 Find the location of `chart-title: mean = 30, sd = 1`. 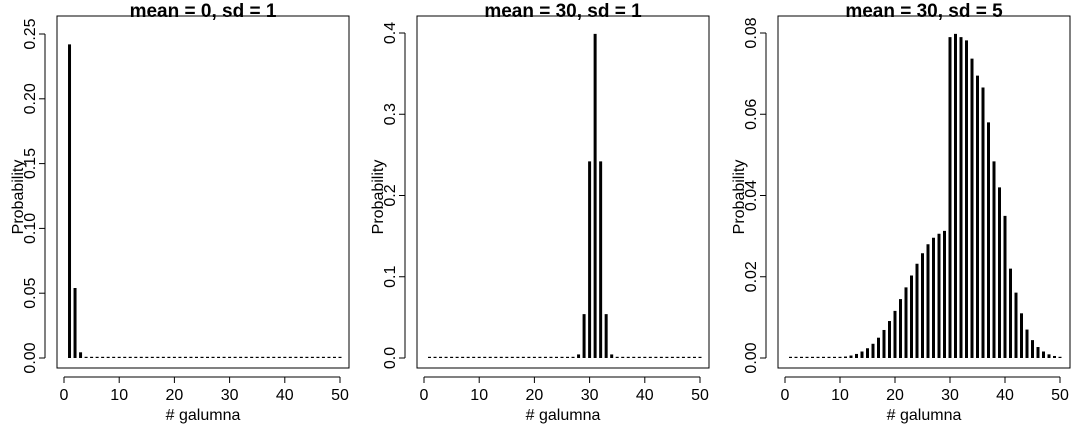

chart-title: mean = 30, sd = 1 is located at coordinates (563, 11).